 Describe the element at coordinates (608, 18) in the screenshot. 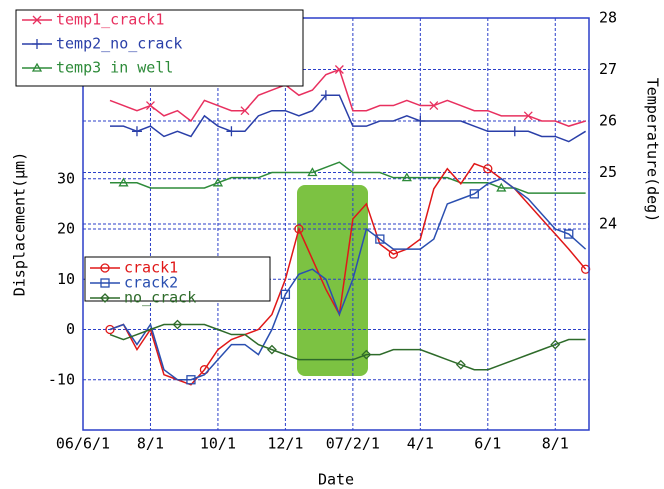

I see `y2-tick-label: 28` at that location.